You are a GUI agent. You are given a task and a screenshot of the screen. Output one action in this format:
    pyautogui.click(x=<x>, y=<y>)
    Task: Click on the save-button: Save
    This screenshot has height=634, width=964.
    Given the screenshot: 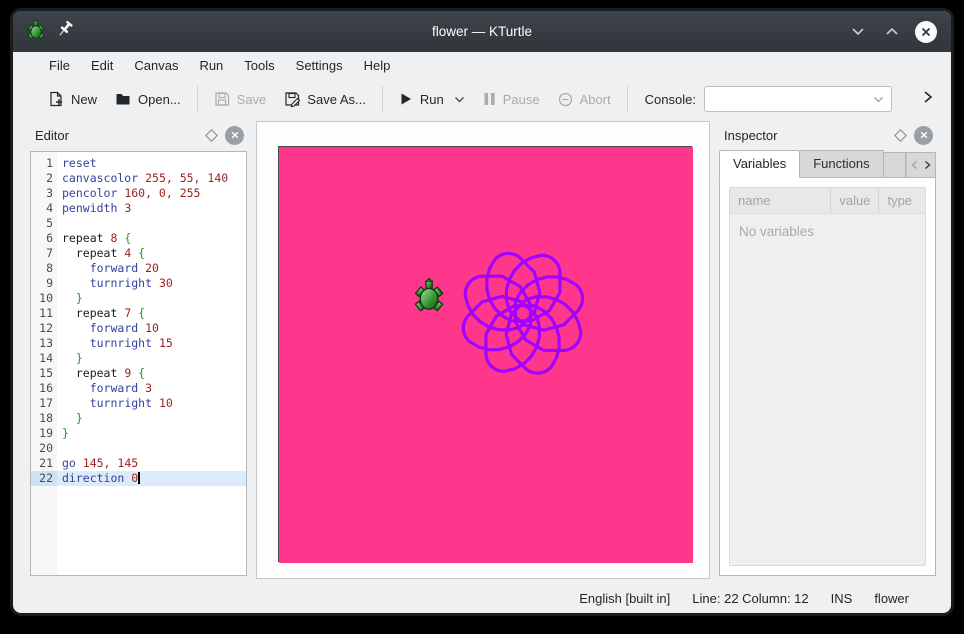 What is the action you would take?
    pyautogui.click(x=240, y=99)
    